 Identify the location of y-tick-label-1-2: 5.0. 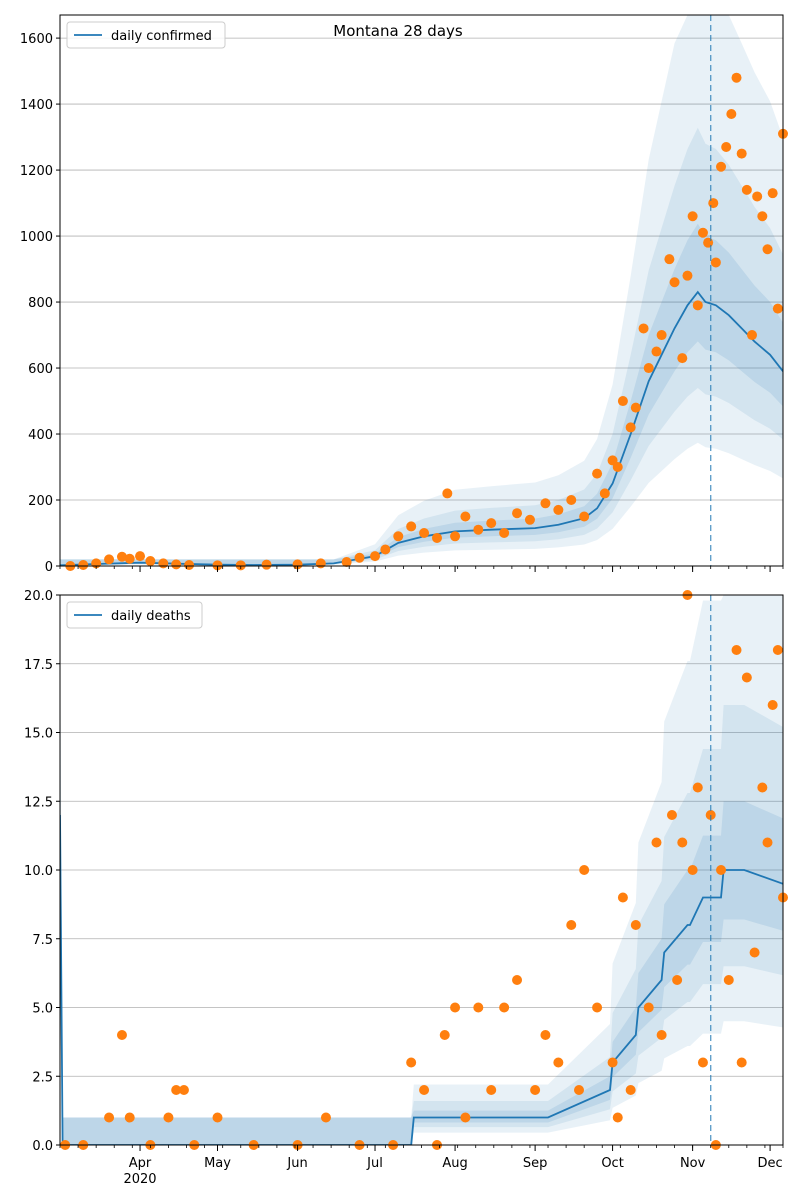
(42, 1009).